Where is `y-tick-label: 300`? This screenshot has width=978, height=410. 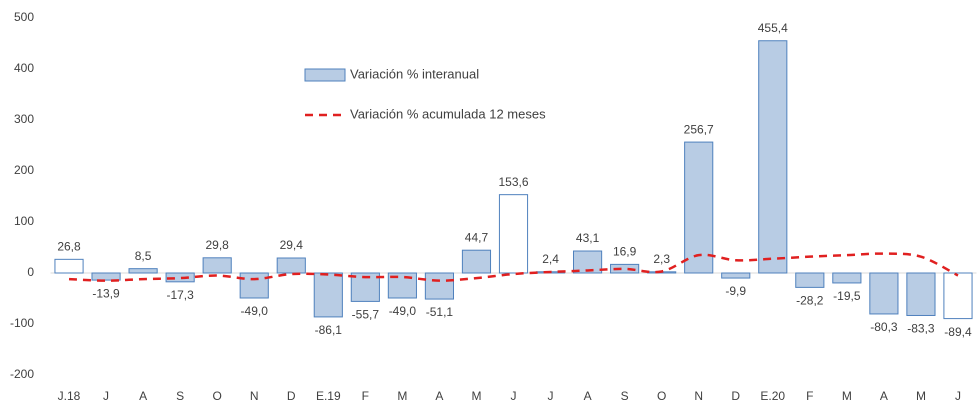
y-tick-label: 300 is located at coordinates (24, 119).